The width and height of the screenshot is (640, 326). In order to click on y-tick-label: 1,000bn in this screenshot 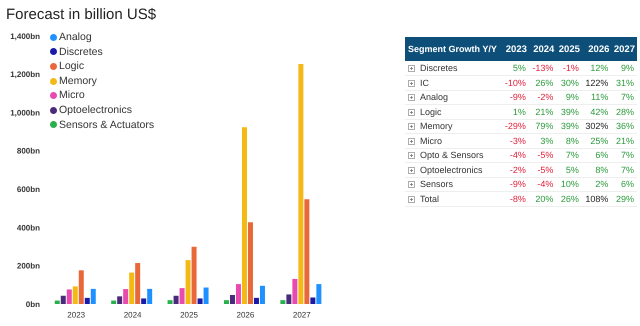, I will do `click(25, 113)`.